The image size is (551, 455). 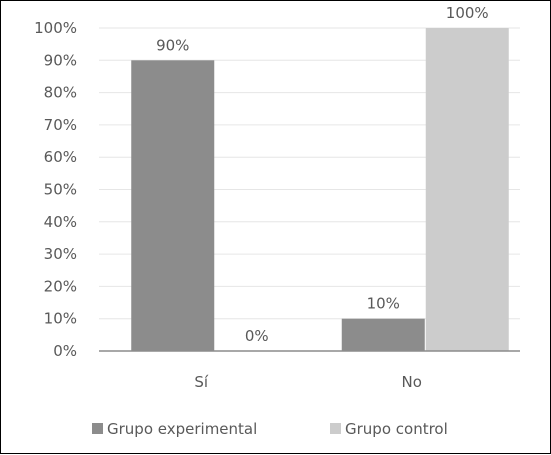 I want to click on data-label: 0%, so click(x=257, y=336).